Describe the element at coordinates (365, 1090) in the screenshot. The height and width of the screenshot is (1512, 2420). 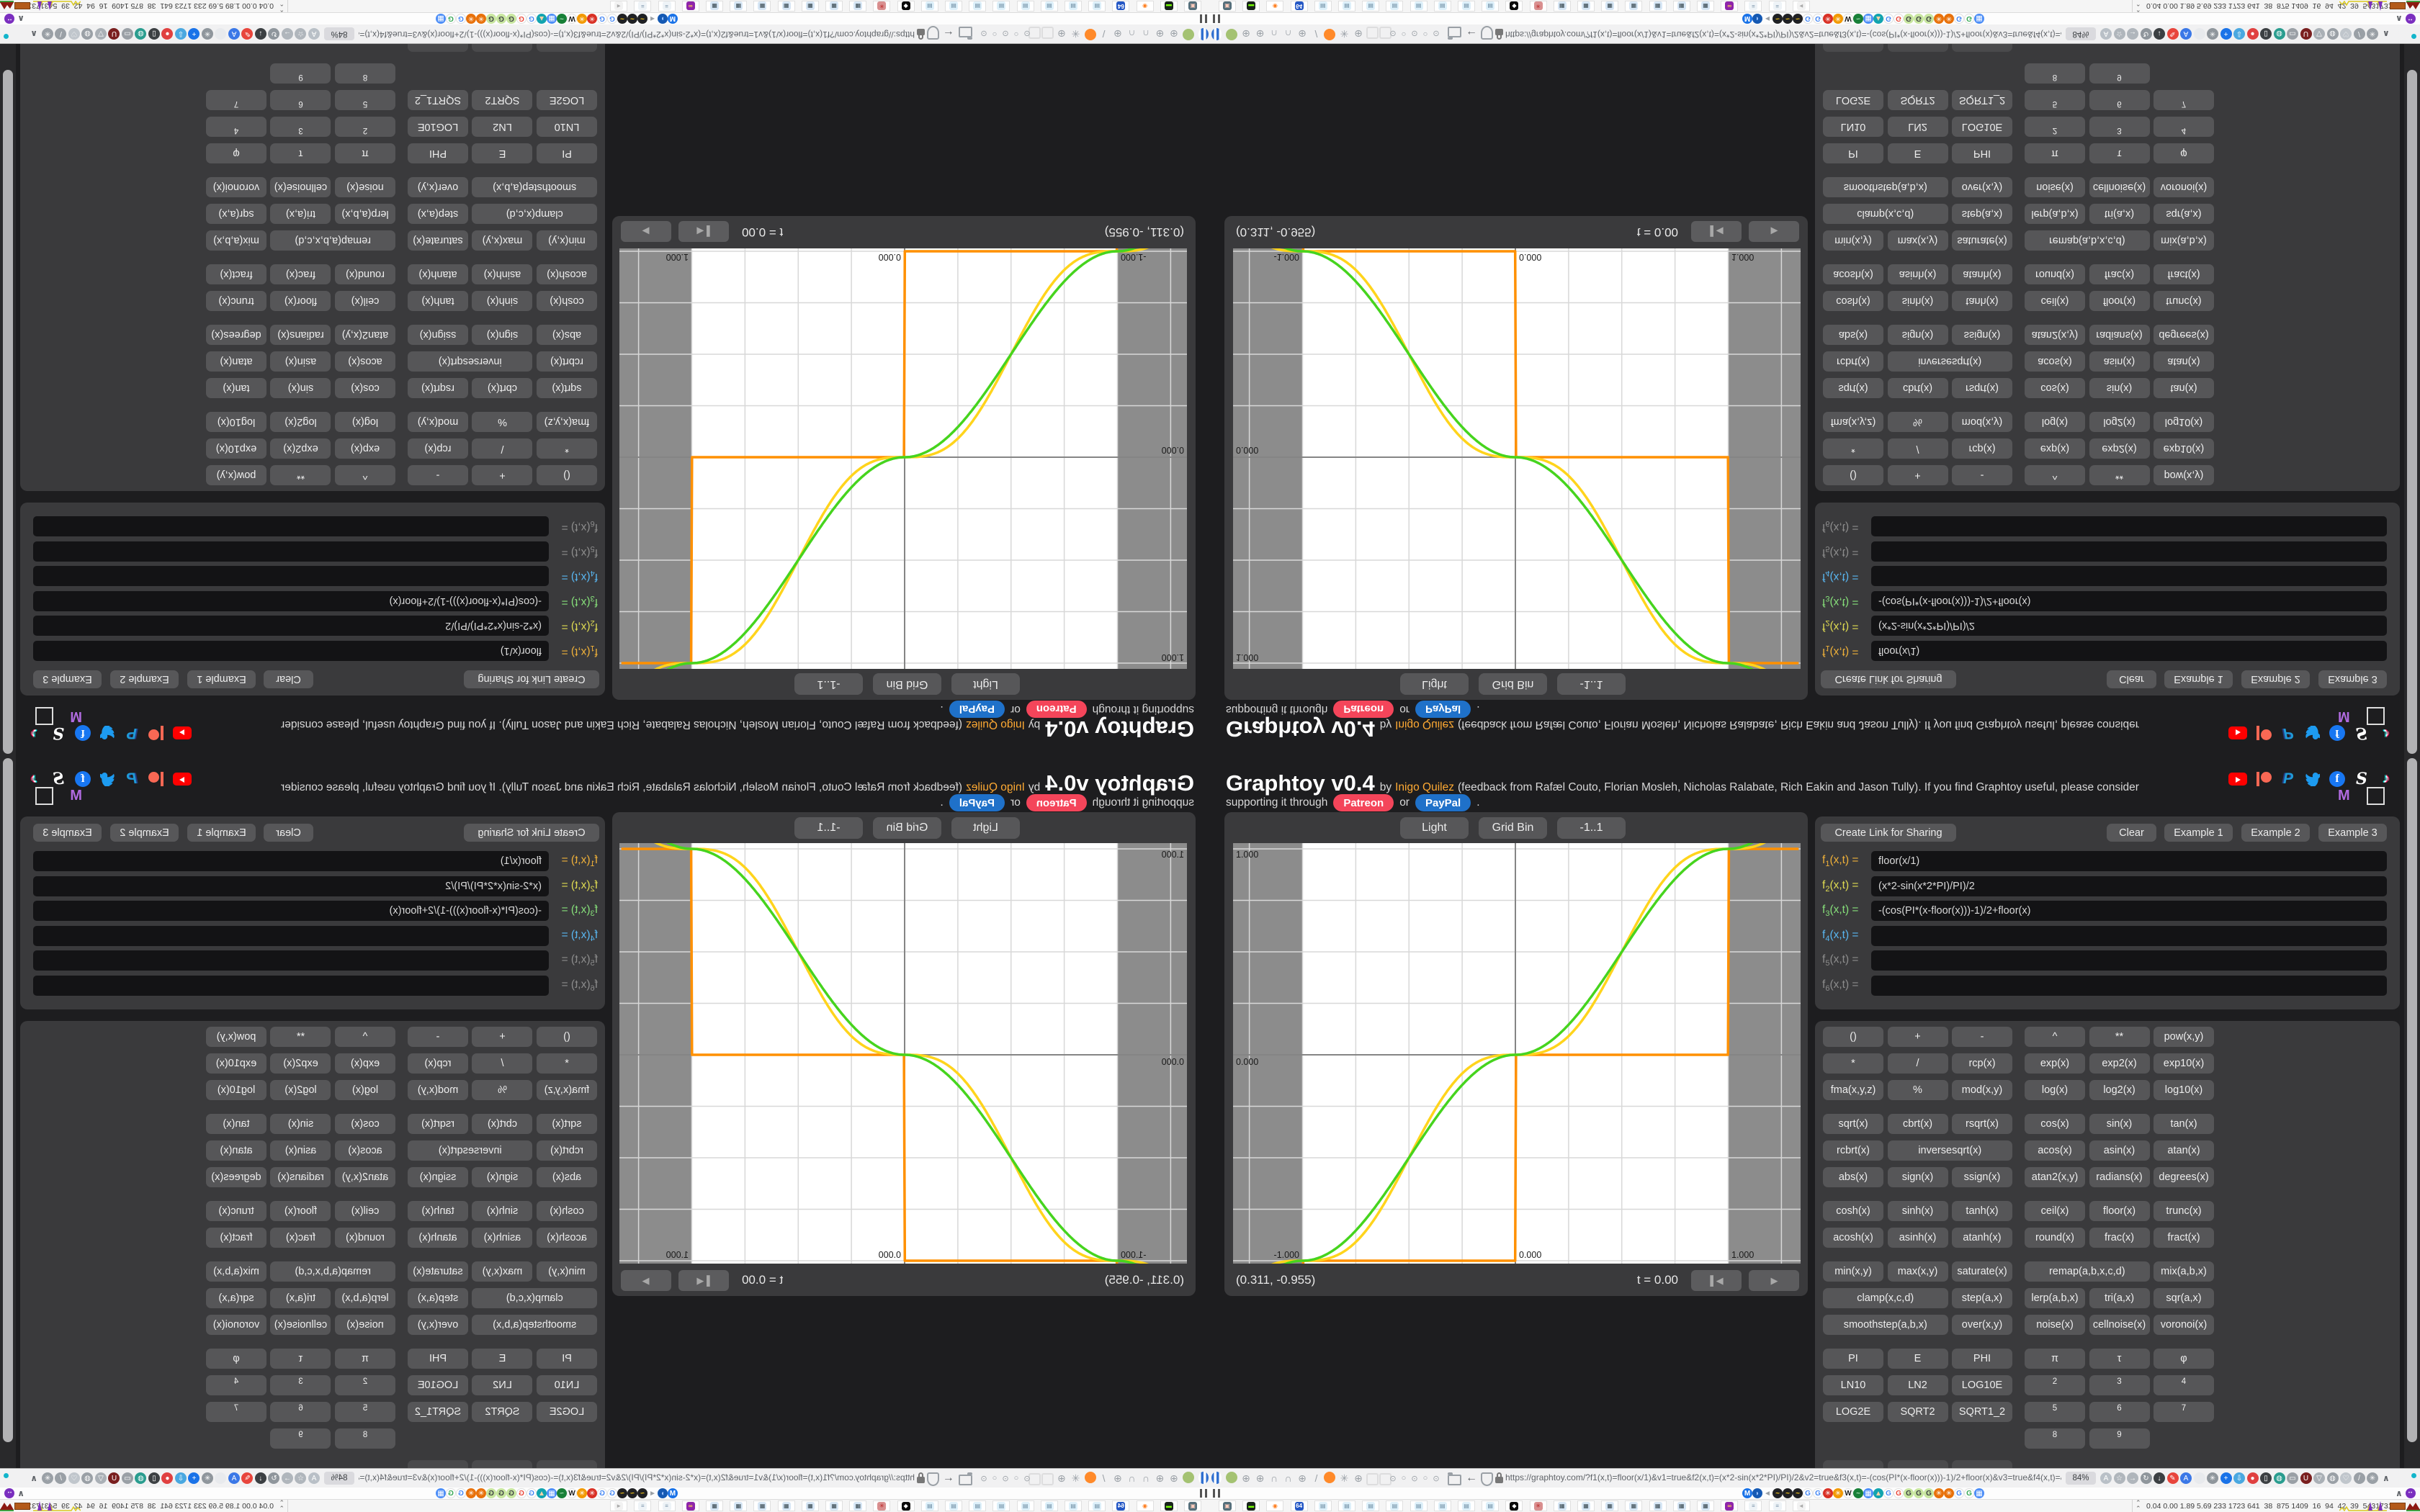
I see `fn-button-log-x-: log(x)` at that location.